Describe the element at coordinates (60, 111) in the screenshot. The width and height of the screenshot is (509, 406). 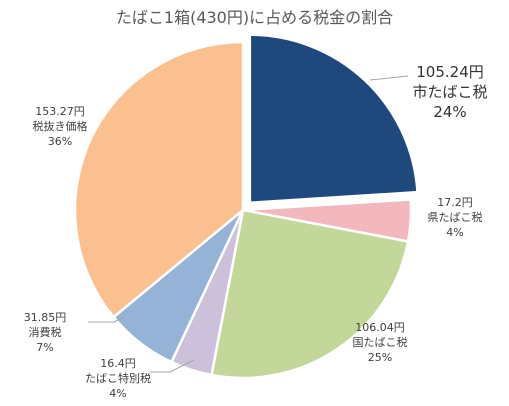
I see `label-pretax-price-amount: 153.27円` at that location.